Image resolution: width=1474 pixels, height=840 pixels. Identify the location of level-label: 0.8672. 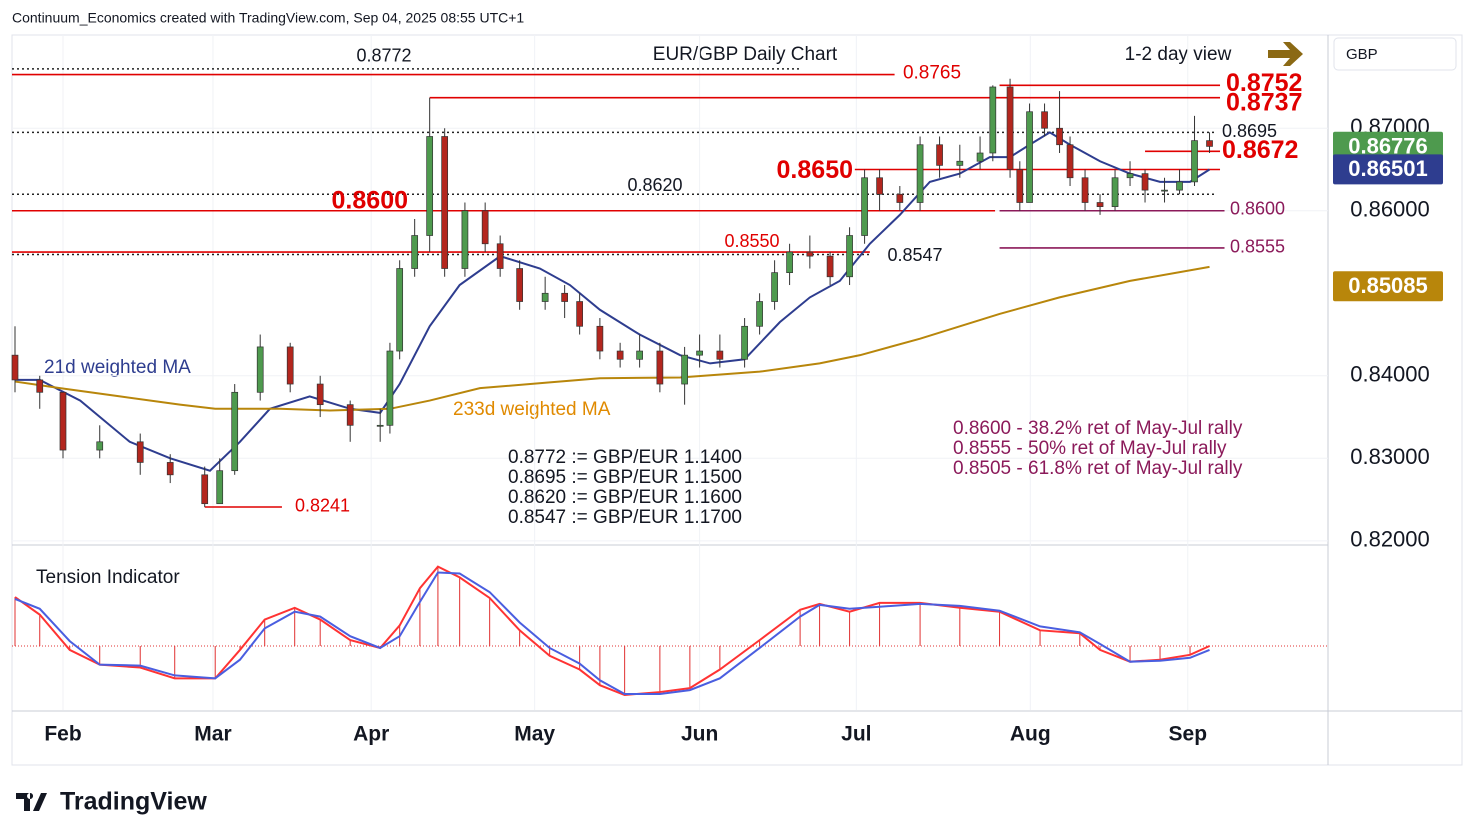
(1260, 150).